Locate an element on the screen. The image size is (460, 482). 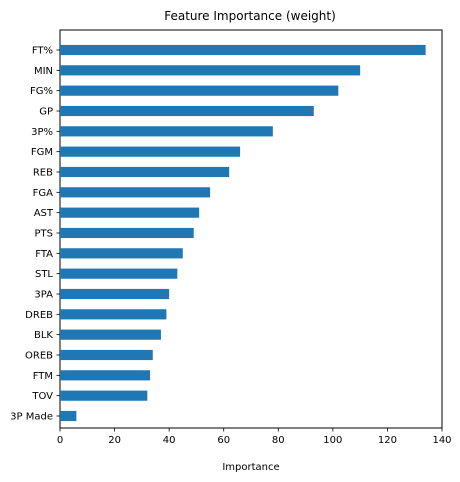
bar-ft is located at coordinates (243, 50).